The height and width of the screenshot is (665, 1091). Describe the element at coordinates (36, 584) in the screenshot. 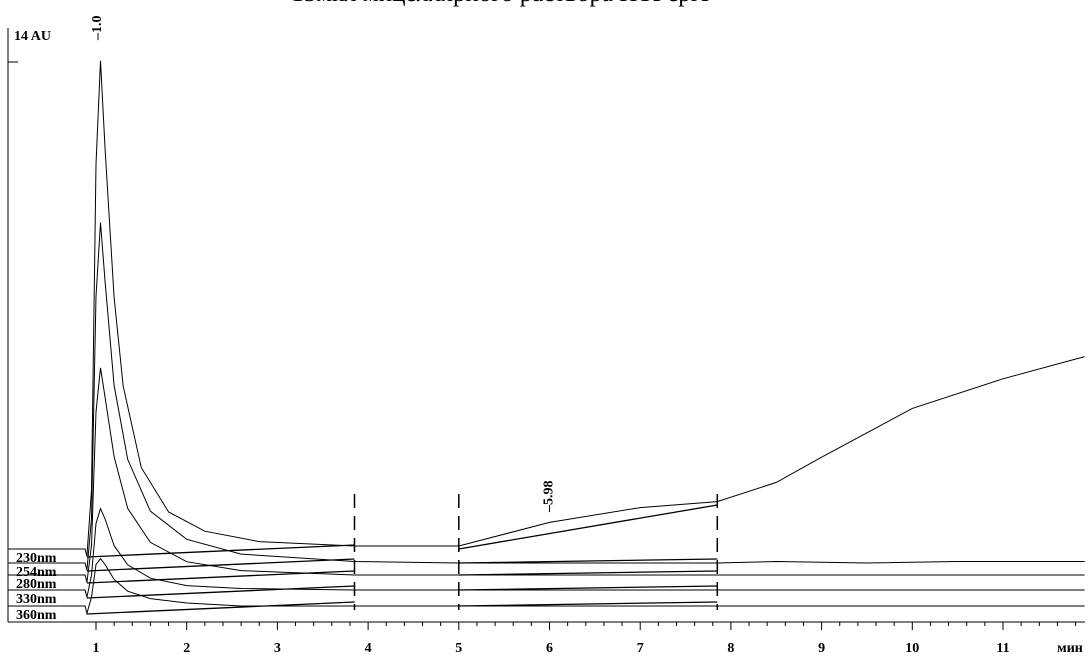

I see `trace-label-280nm: 280nm` at that location.